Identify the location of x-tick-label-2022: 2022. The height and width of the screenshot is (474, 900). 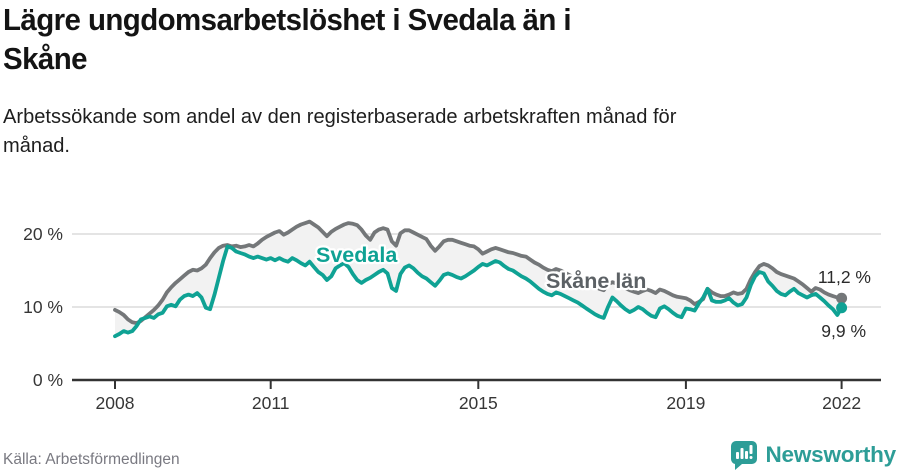
(841, 403).